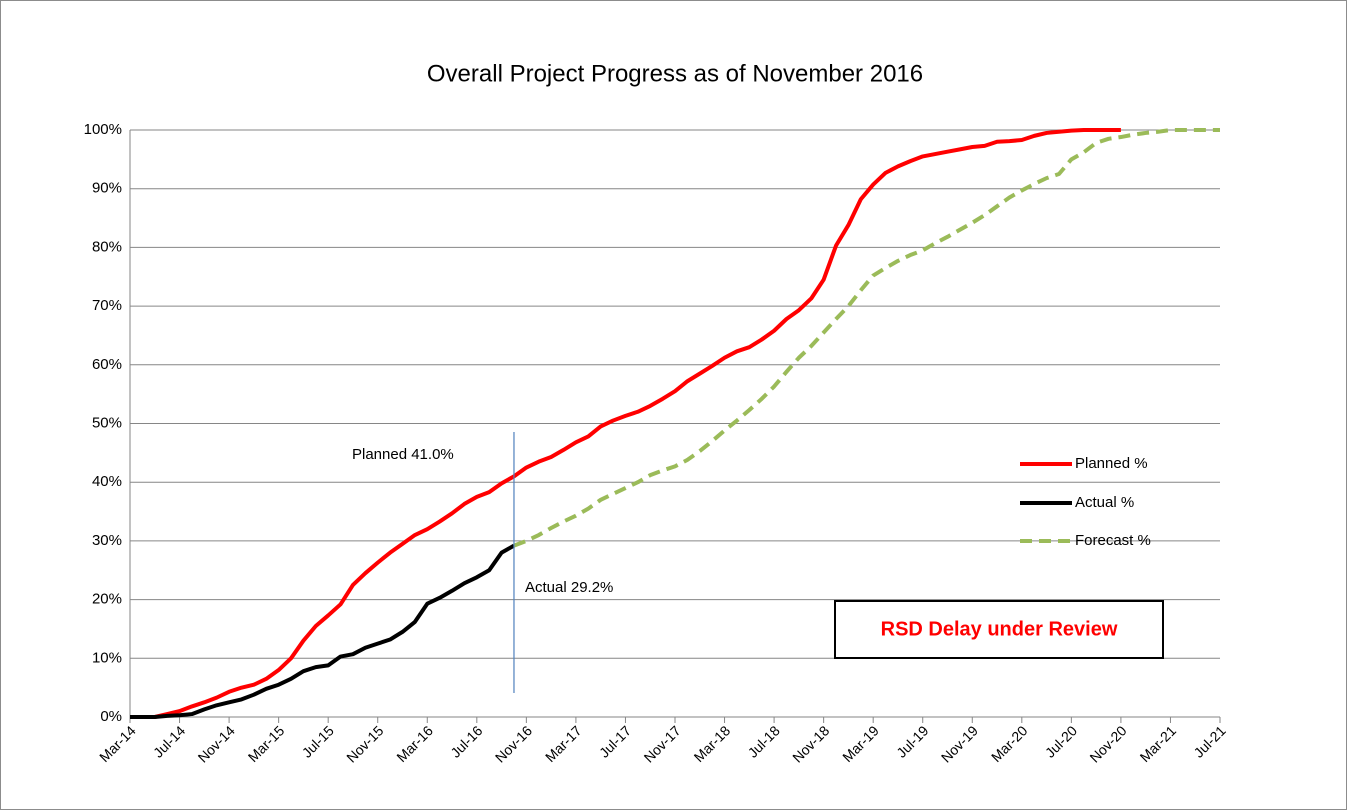 The width and height of the screenshot is (1348, 811). What do you see at coordinates (569, 587) in the screenshot?
I see `annotation: Actual 29.2%` at bounding box center [569, 587].